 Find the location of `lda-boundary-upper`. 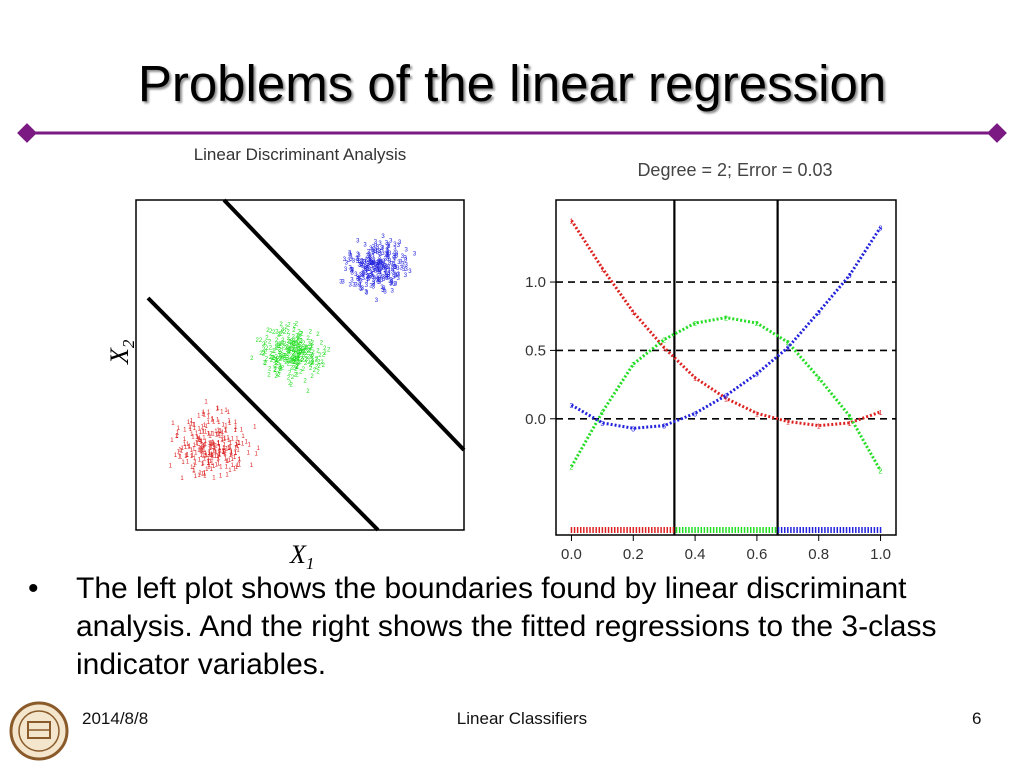

lda-boundary-upper is located at coordinates (344, 325).